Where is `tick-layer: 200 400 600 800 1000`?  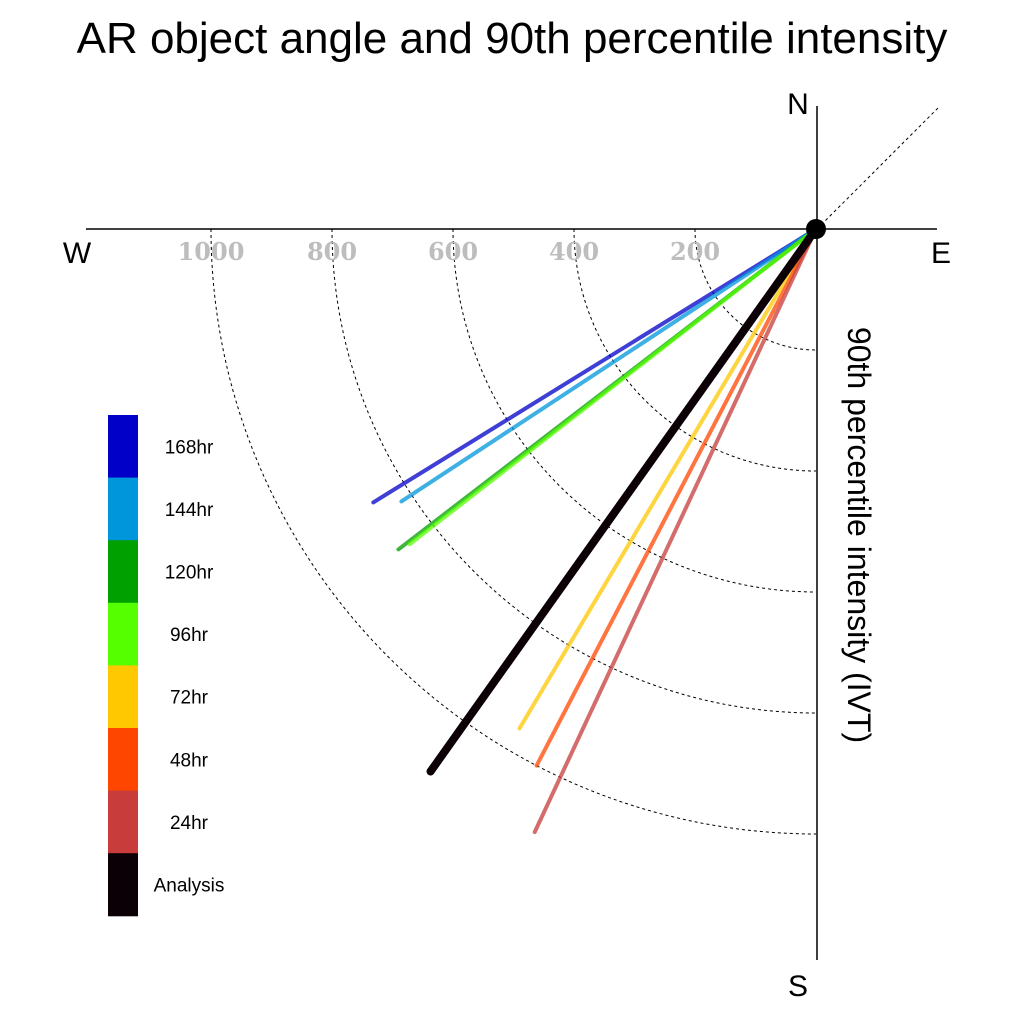
tick-layer: 200 400 600 800 1000 is located at coordinates (449, 251).